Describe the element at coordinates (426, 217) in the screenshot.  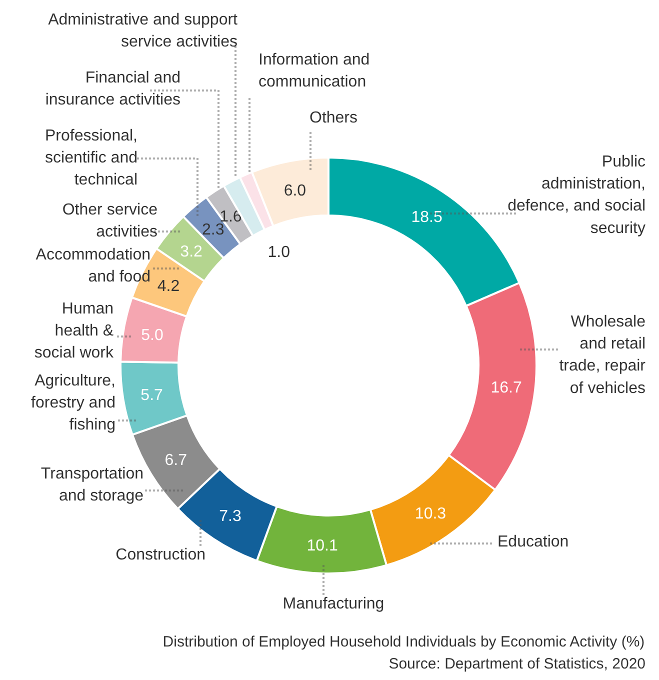
I see `data-label: 18.5` at that location.